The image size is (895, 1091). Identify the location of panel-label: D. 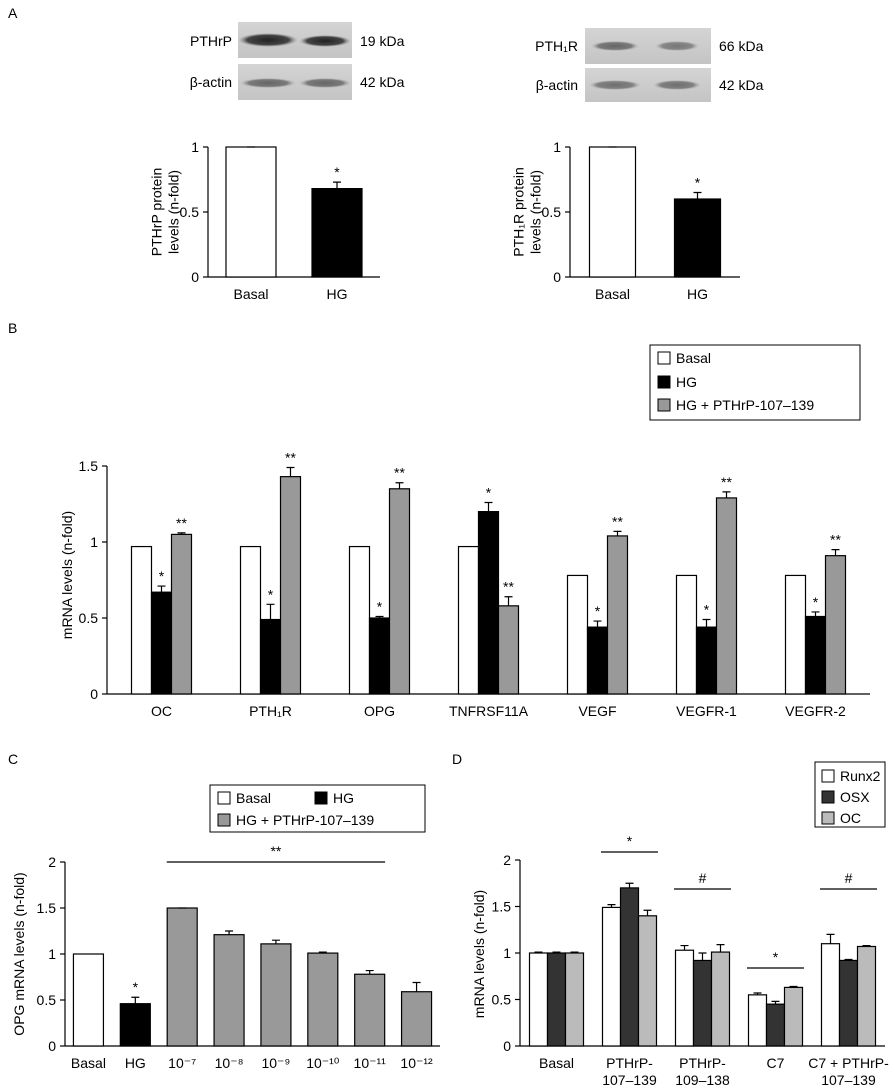
(457, 759).